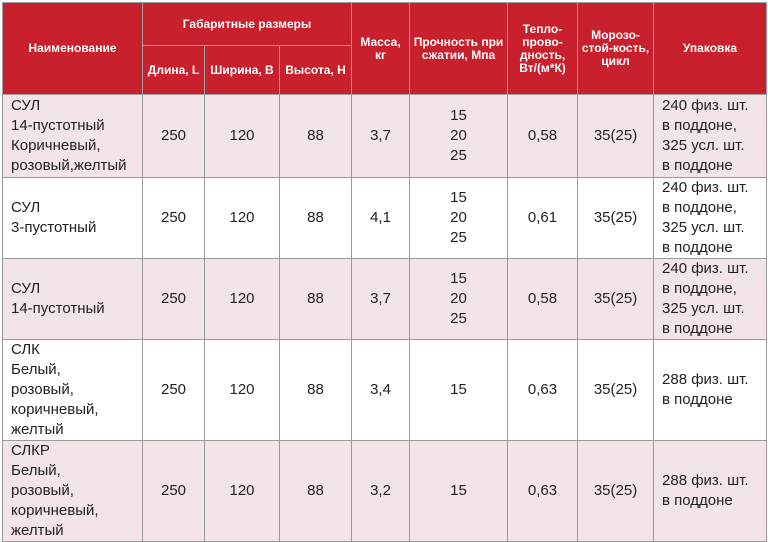 The height and width of the screenshot is (542, 768). What do you see at coordinates (381, 390) in the screenshot?
I see `mass-cell: 3,4` at bounding box center [381, 390].